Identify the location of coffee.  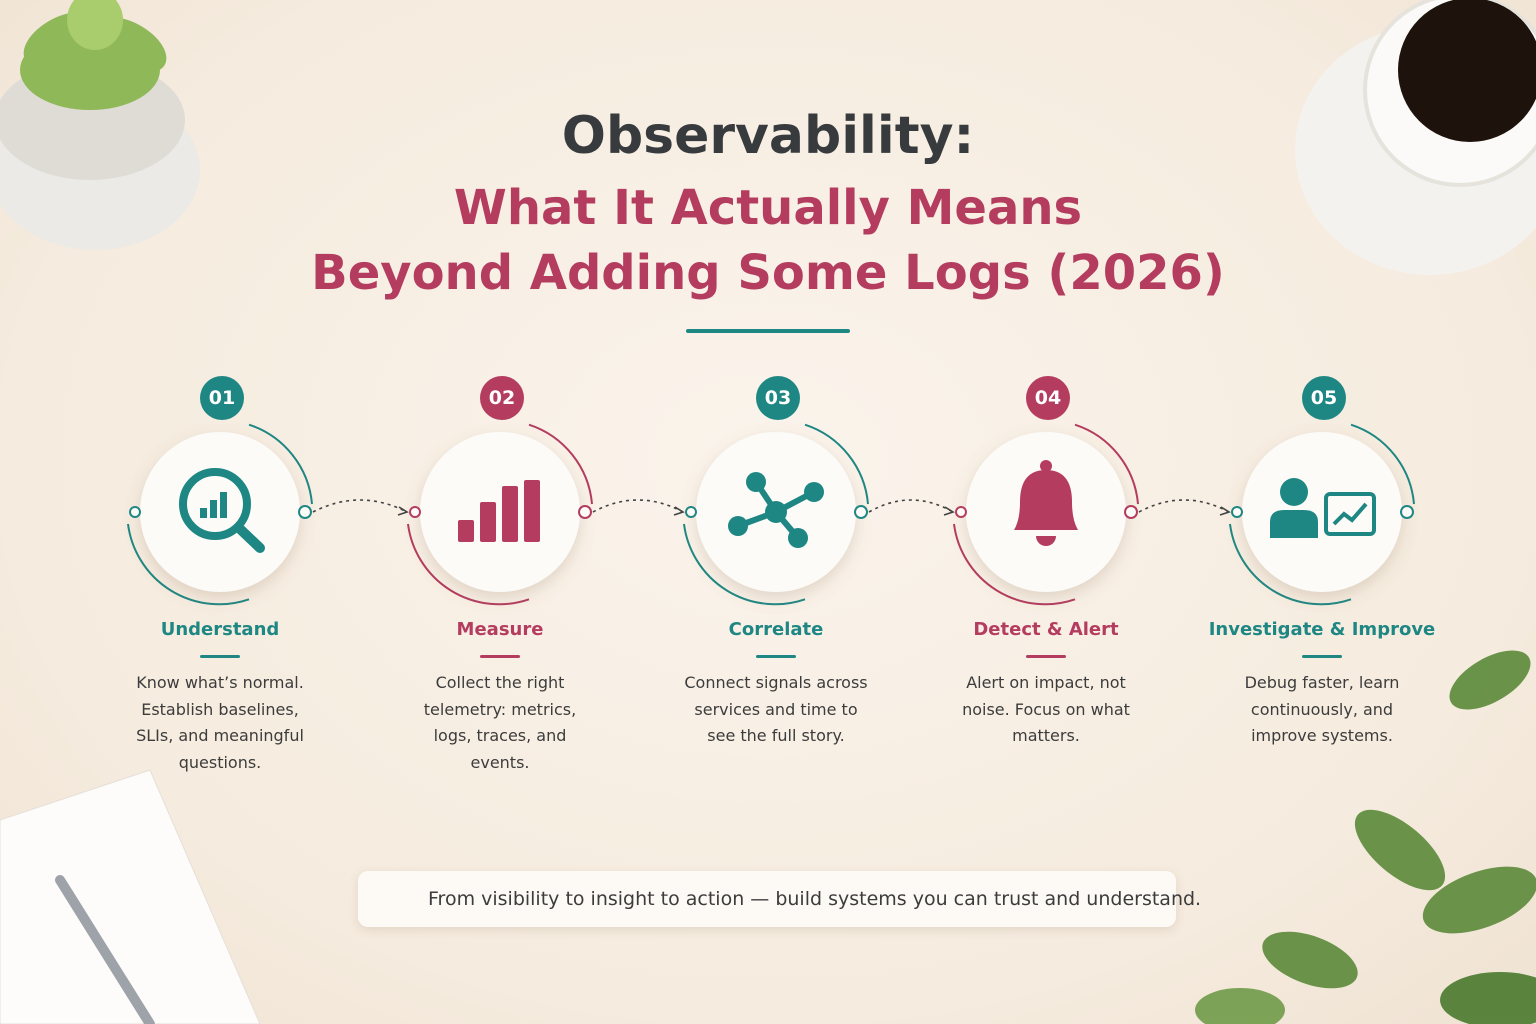
(1467, 71).